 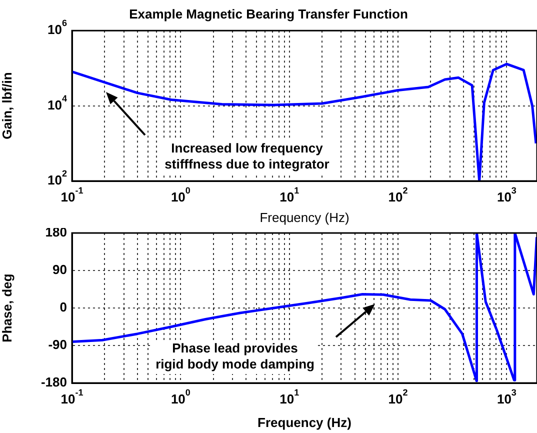 What do you see at coordinates (7, 308) in the screenshot?
I see `y-axis-title: Phase, deg` at bounding box center [7, 308].